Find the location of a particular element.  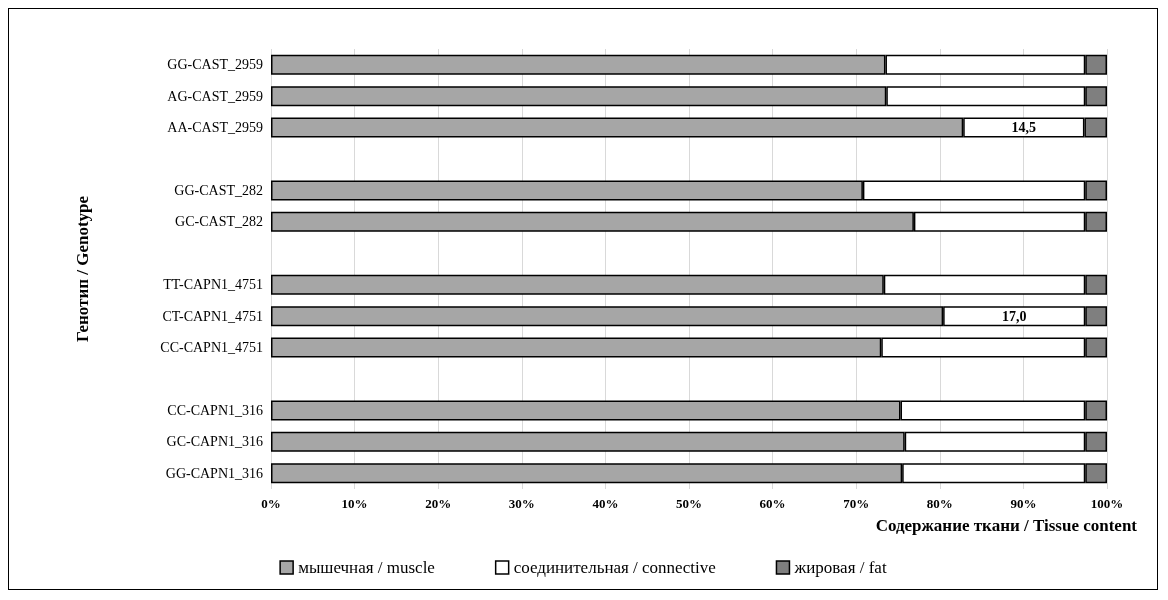

data-label: 17,0 is located at coordinates (1014, 316).